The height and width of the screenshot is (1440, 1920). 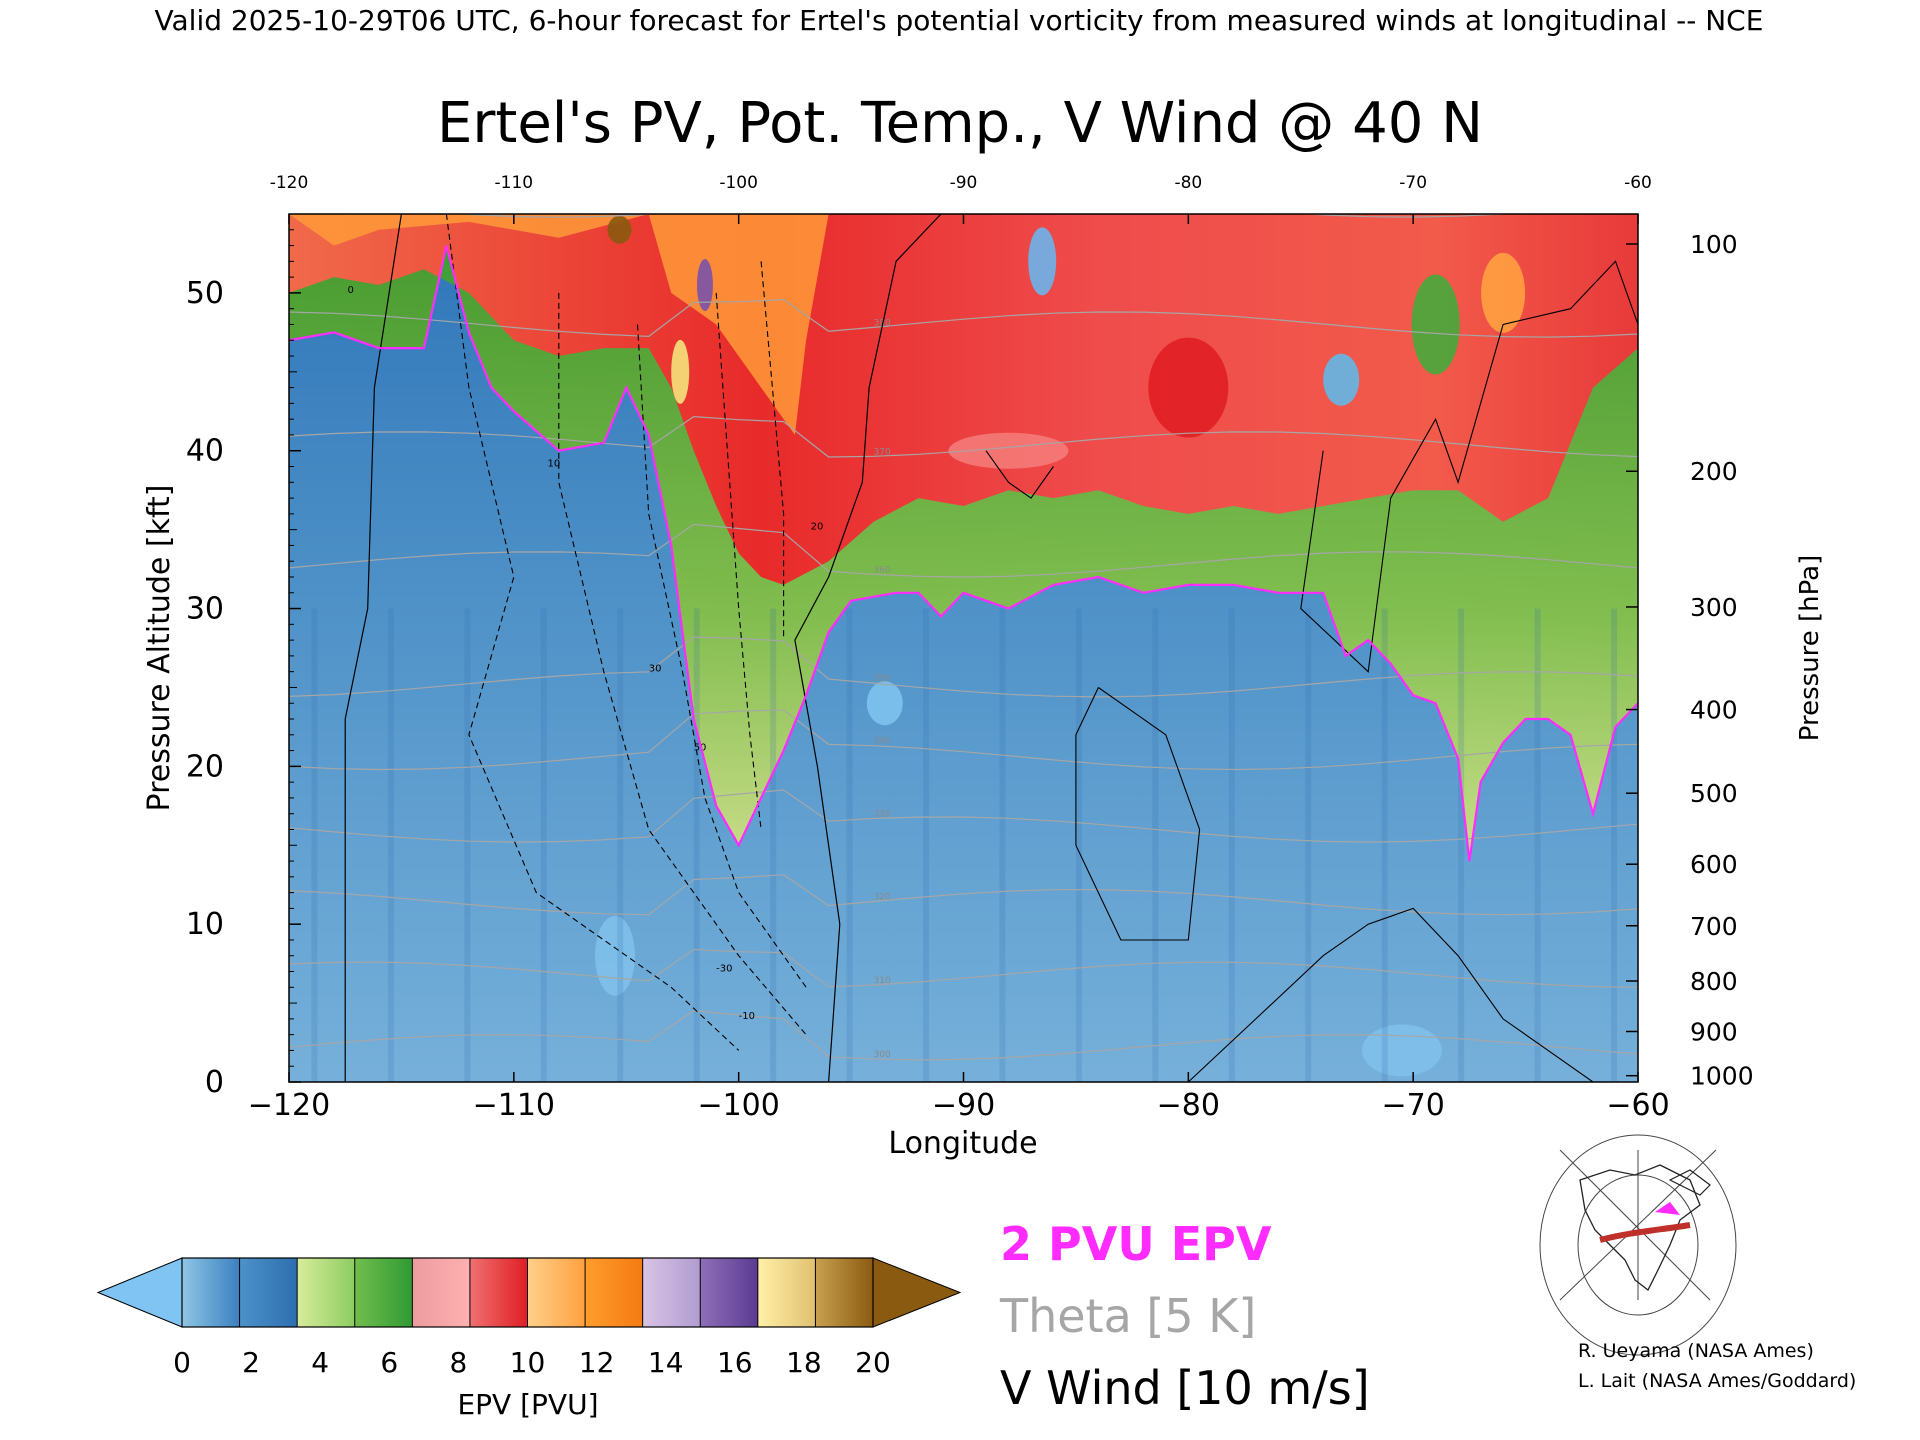 I want to click on y-axis-label-right: Pressure [hPa], so click(x=1810, y=648).